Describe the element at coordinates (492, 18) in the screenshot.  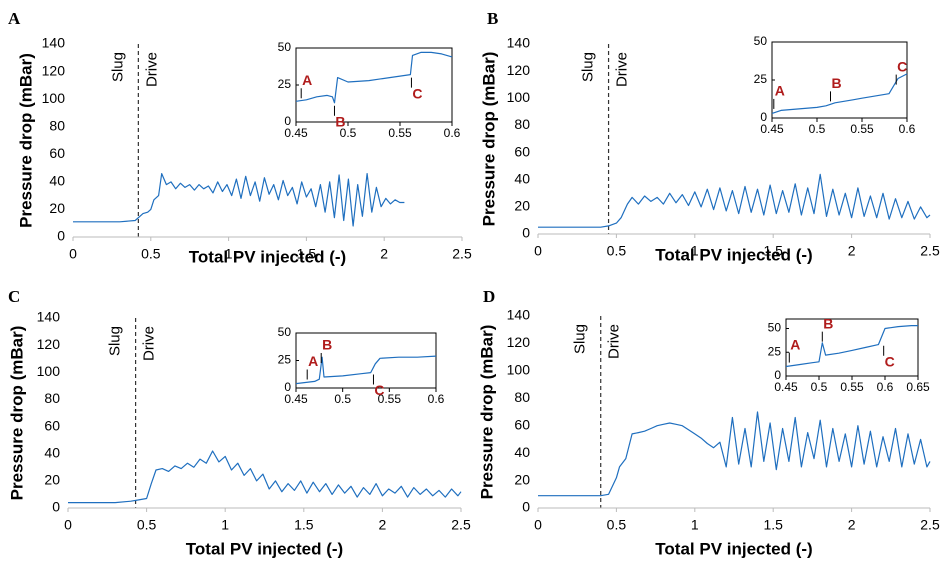
I see `panel-label: B` at that location.